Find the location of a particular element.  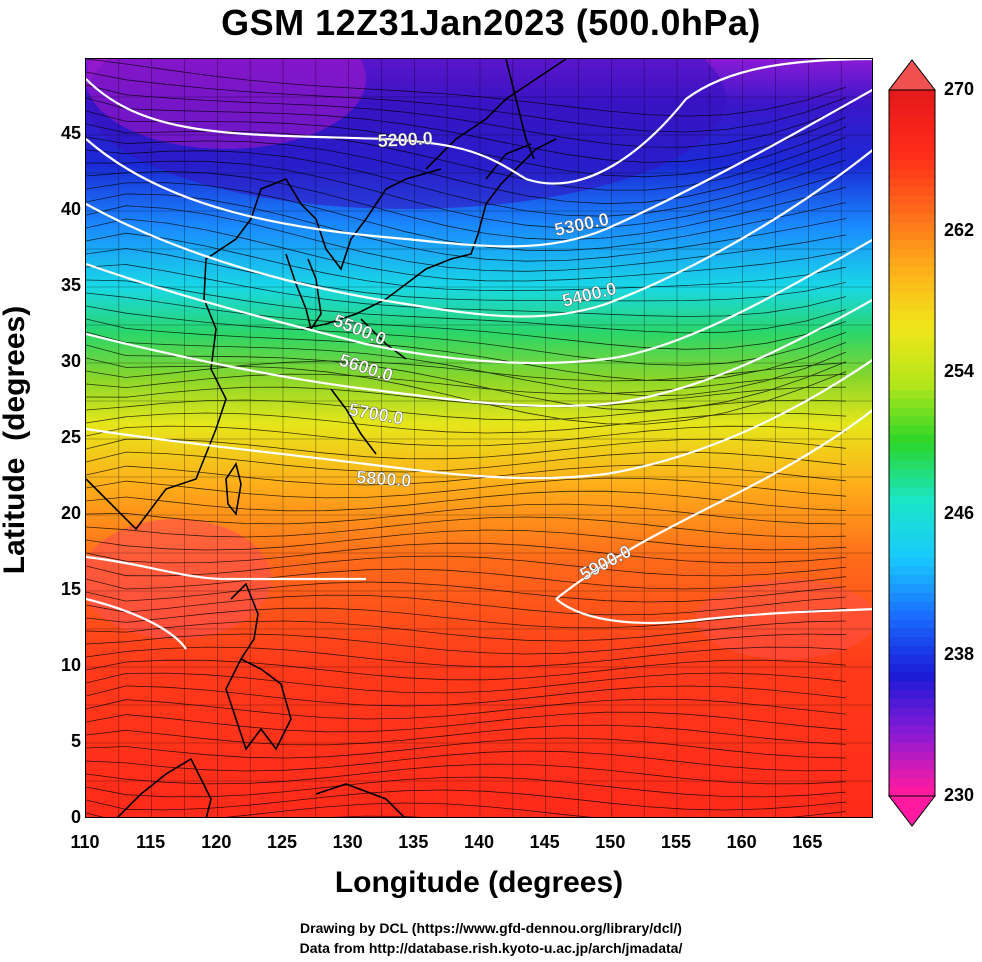

y-tick-label: 40 is located at coordinates (70, 209).